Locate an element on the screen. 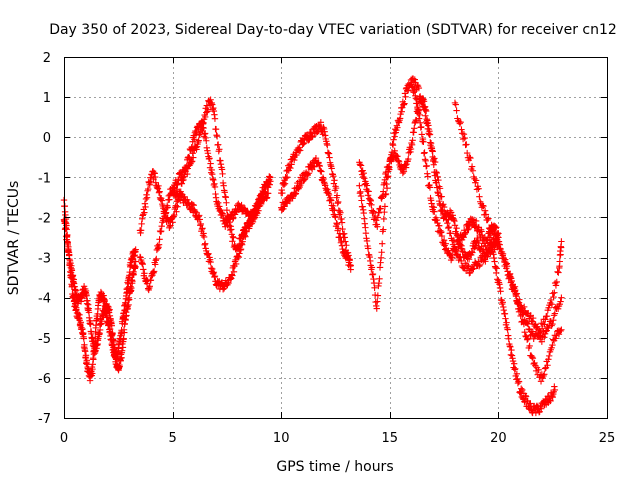 The width and height of the screenshot is (640, 480). x-tick-labels: 0 5 10 15 20 25 is located at coordinates (337, 438).